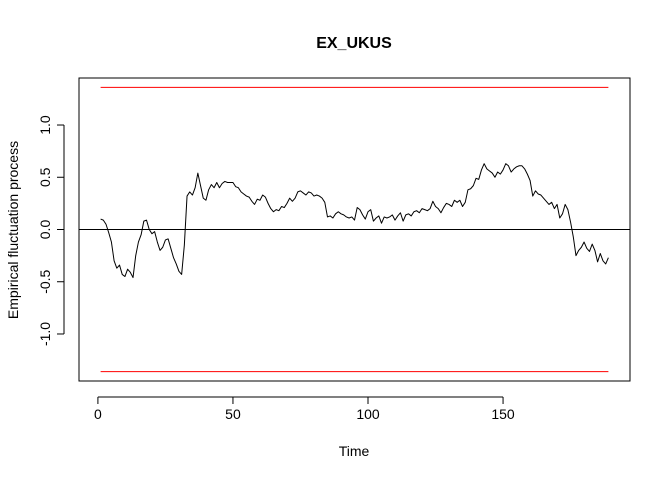  What do you see at coordinates (354, 451) in the screenshot?
I see `x-axis-label: Time` at bounding box center [354, 451].